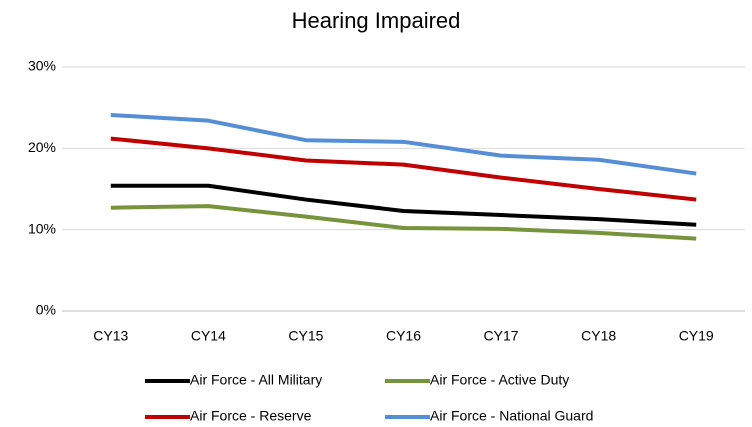 Image resolution: width=752 pixels, height=427 pixels. I want to click on y-tick-label: 0%, so click(46, 310).